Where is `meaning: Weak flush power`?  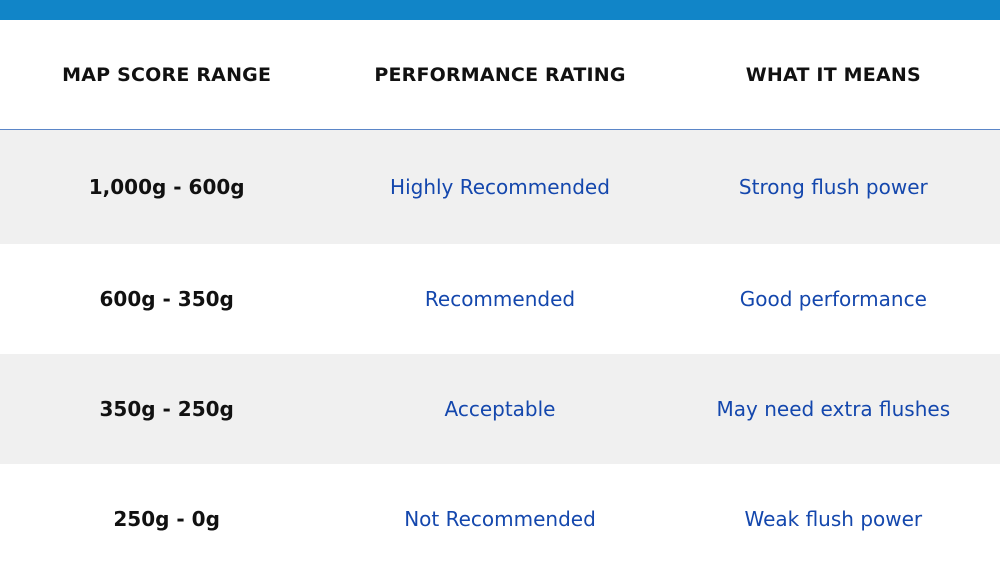 meaning: Weak flush power is located at coordinates (833, 519).